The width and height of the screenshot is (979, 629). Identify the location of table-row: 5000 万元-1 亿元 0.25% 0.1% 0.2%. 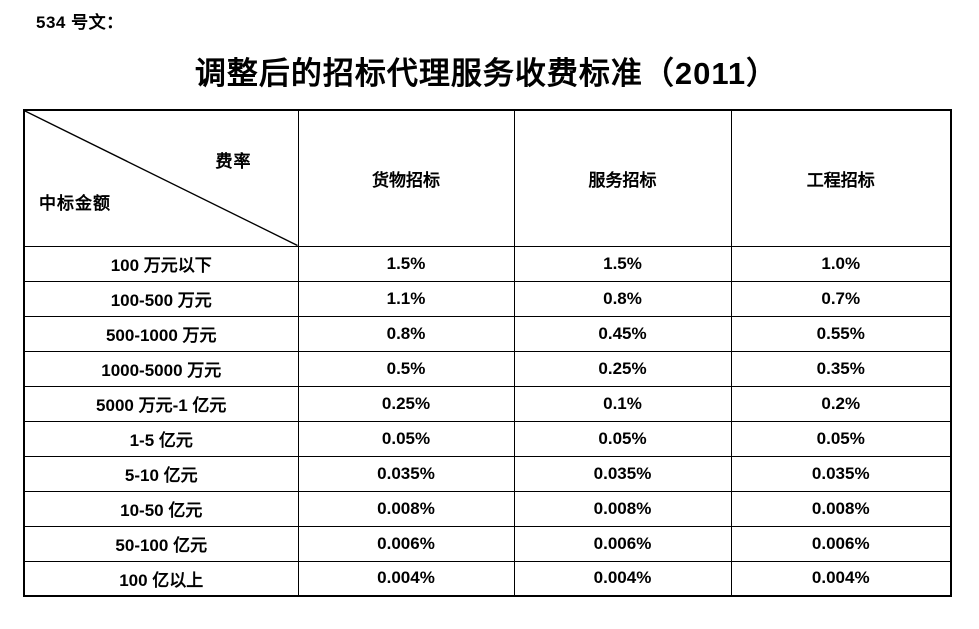
(487, 403).